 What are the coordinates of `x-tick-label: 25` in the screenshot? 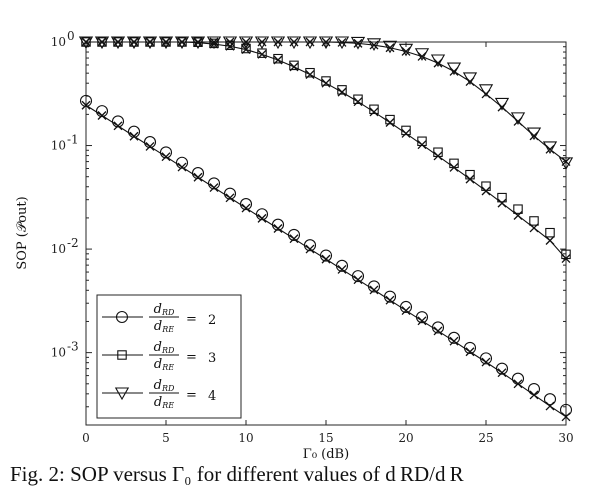 It's located at (485, 438).